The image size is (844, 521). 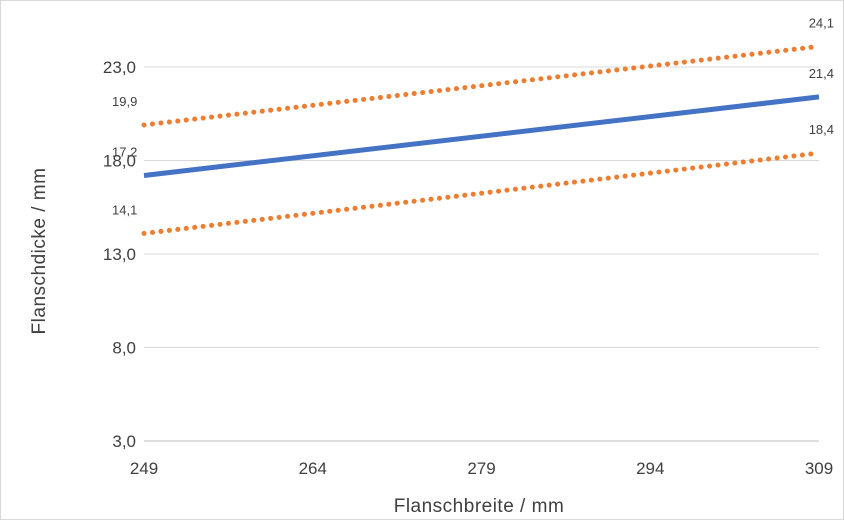 I want to click on y-tick-label: 3,0, so click(x=124, y=441).